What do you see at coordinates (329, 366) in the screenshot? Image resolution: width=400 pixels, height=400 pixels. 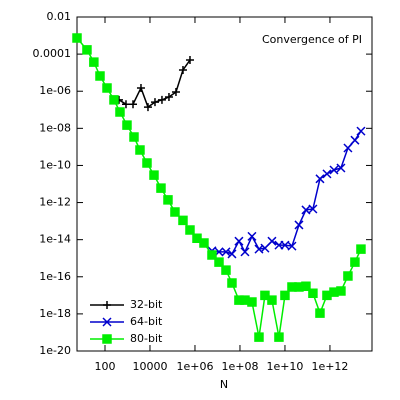 I see `x-tick-label: 1e+12` at bounding box center [329, 366].